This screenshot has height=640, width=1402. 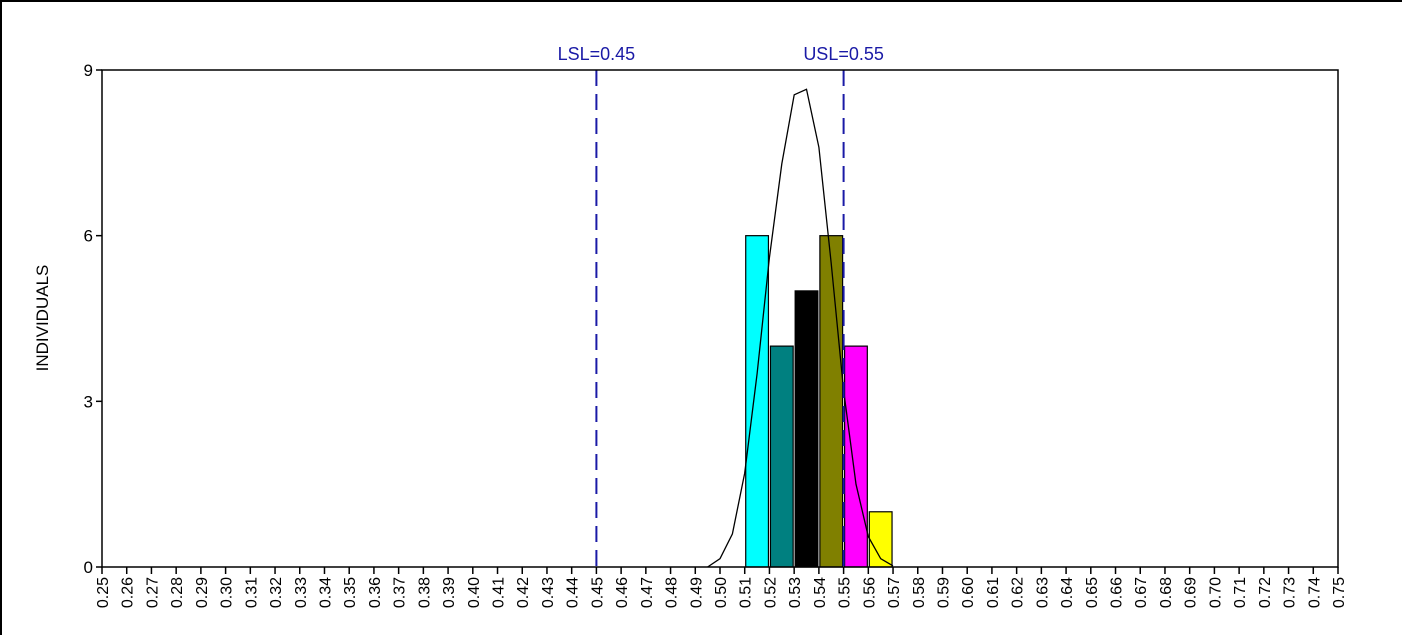 I want to click on x-tick-label-0: 0.25, so click(x=103, y=592).